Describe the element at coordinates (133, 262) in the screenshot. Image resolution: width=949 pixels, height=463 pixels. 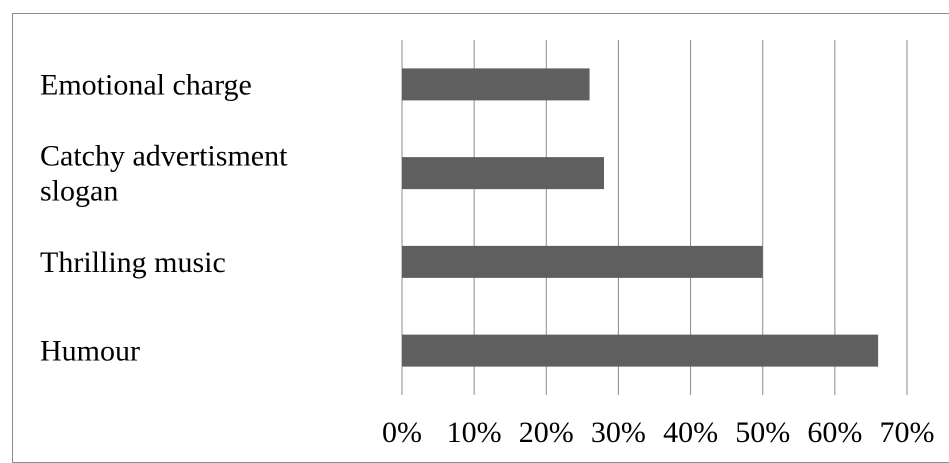
I see `category-label-2: Thrilling music` at that location.